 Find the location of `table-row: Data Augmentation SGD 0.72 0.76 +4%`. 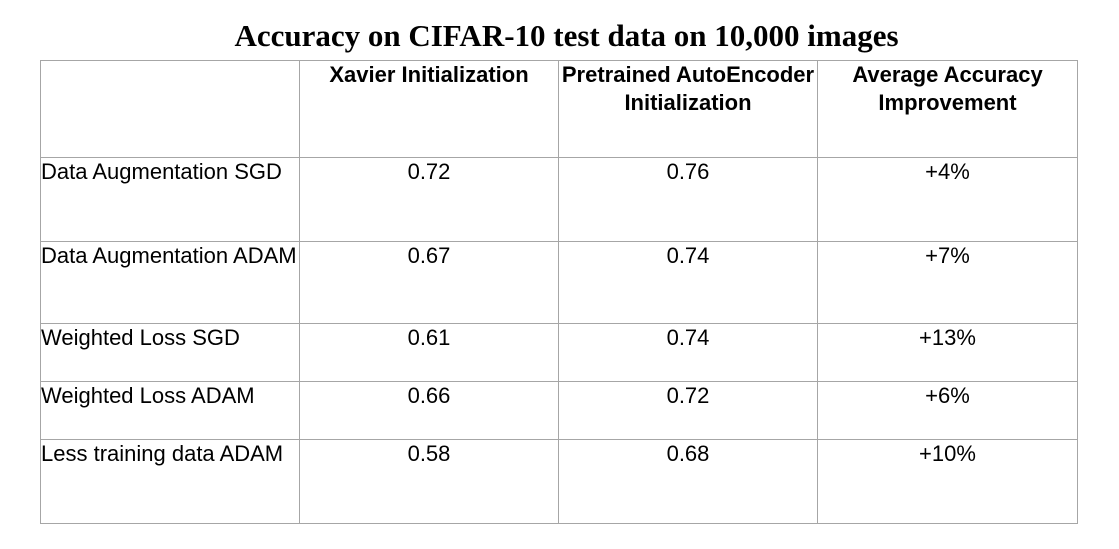

table-row: Data Augmentation SGD 0.72 0.76 +4% is located at coordinates (559, 199).